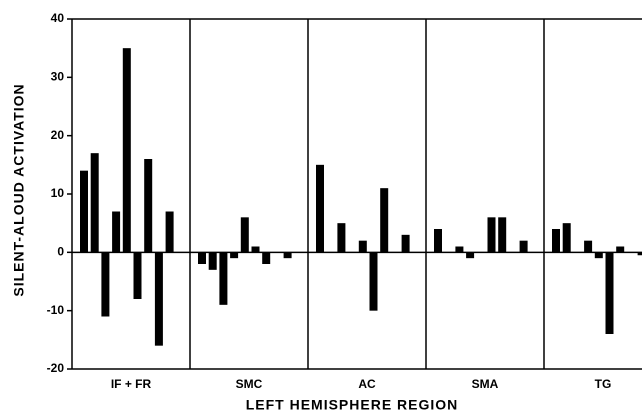 The height and width of the screenshot is (415, 642). I want to click on x-tick-label: SMC, so click(249, 384).